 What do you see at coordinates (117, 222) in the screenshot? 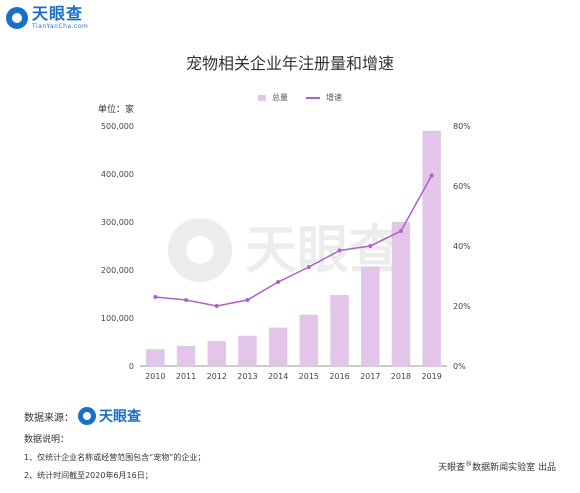
I see `y-tick-label: 300,000` at bounding box center [117, 222].